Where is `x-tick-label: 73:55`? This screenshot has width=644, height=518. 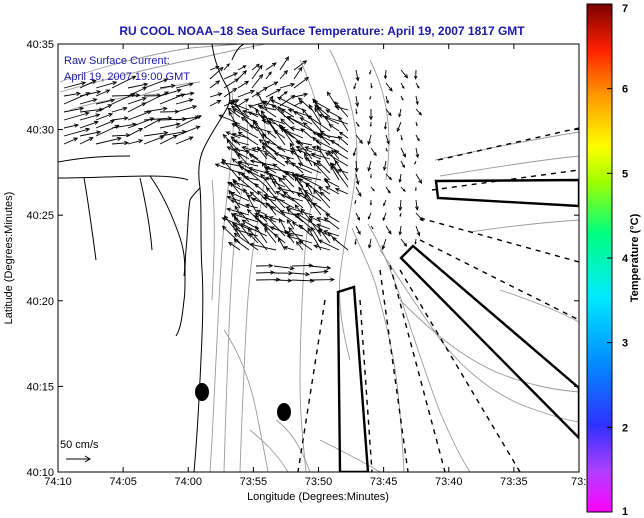 x-tick-label: 73:55 is located at coordinates (254, 482).